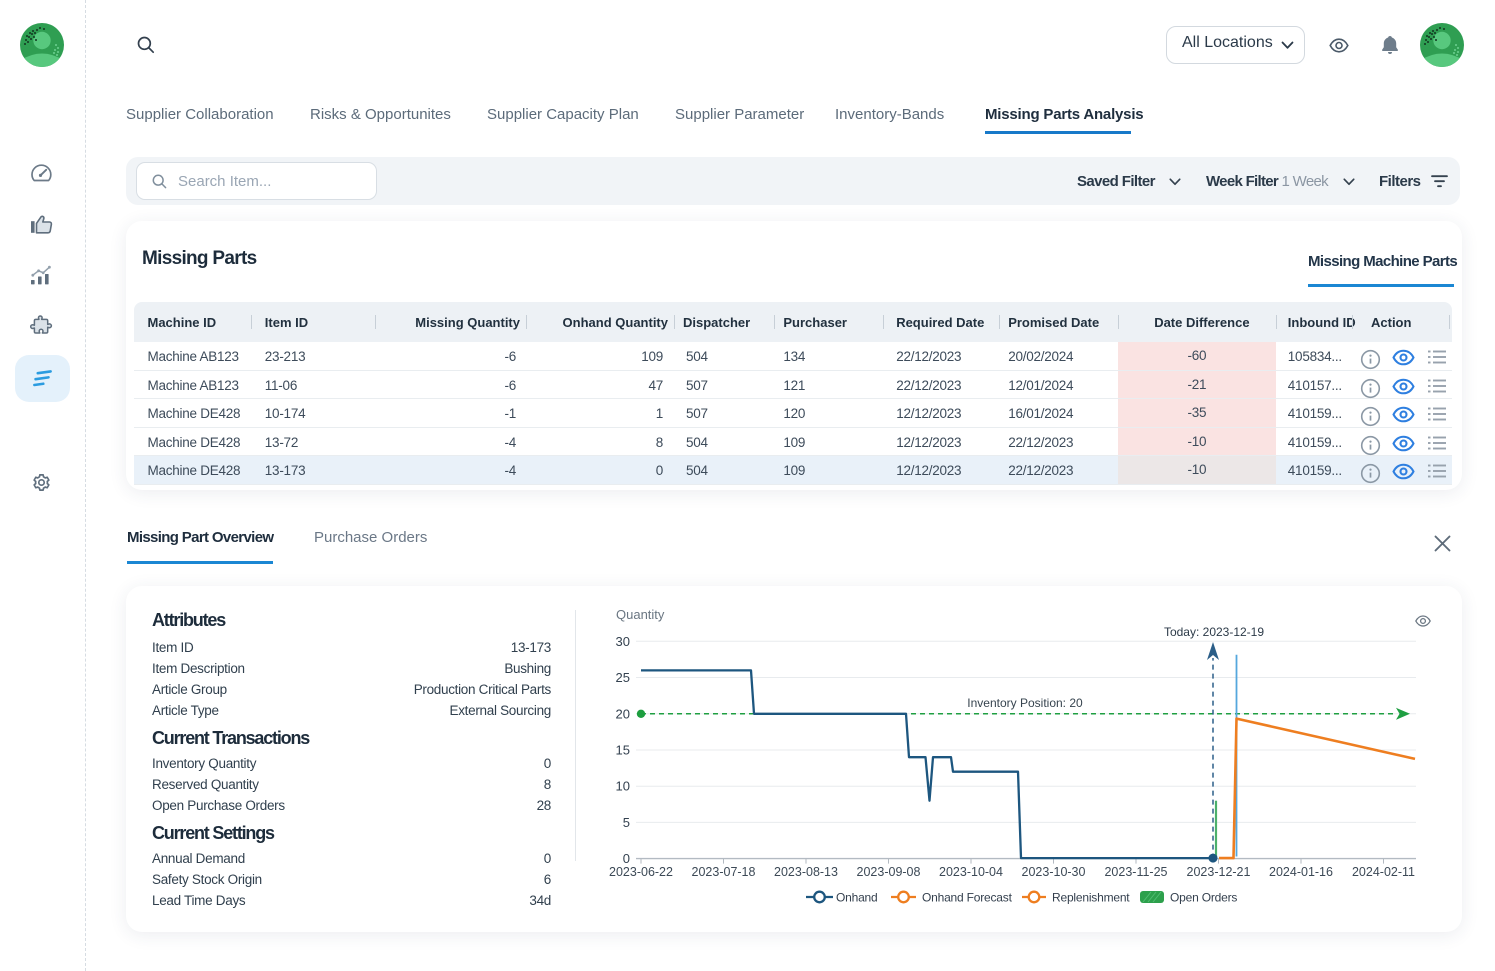 This screenshot has width=1495, height=971. What do you see at coordinates (1219, 872) in the screenshot?
I see `svg-text: 2023-12-21` at bounding box center [1219, 872].